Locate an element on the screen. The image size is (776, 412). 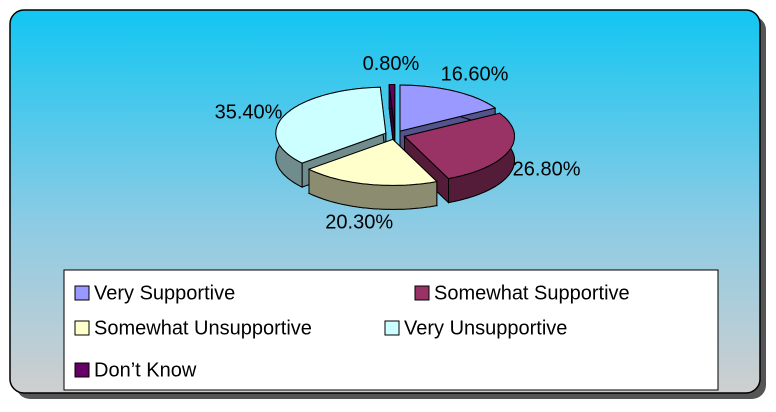
legend-label: Don’t Know is located at coordinates (145, 370).